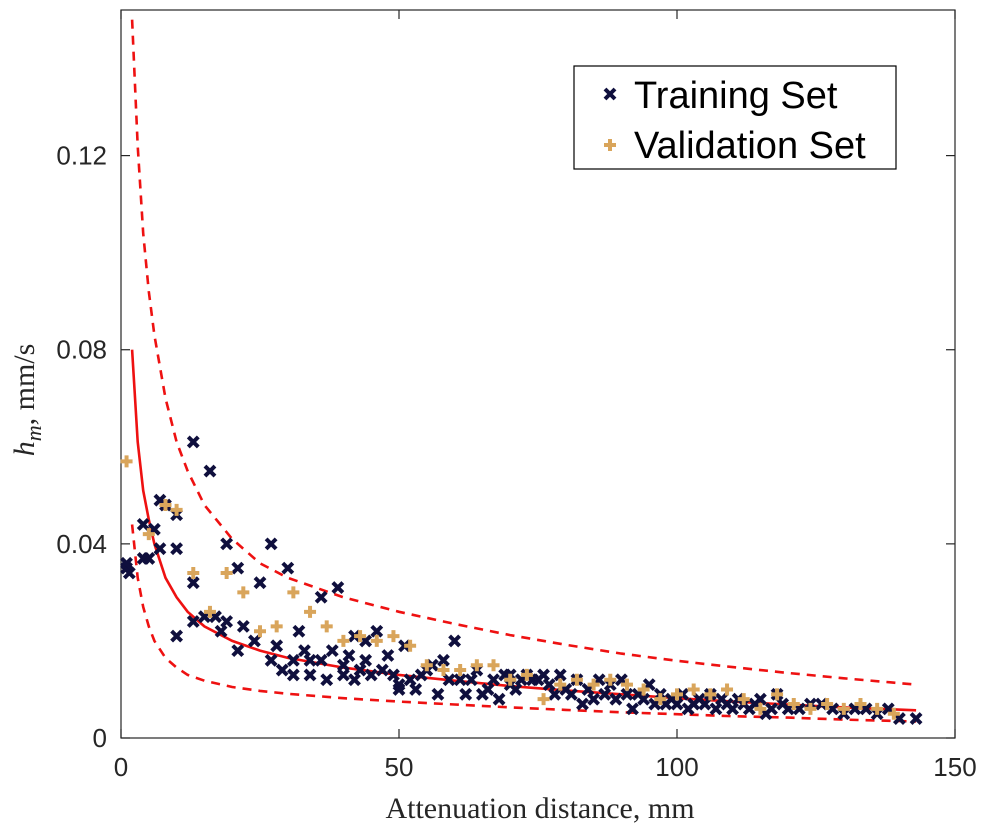 This screenshot has height=830, width=988. I want to click on legend: Training Set Validation Set, so click(735, 117).